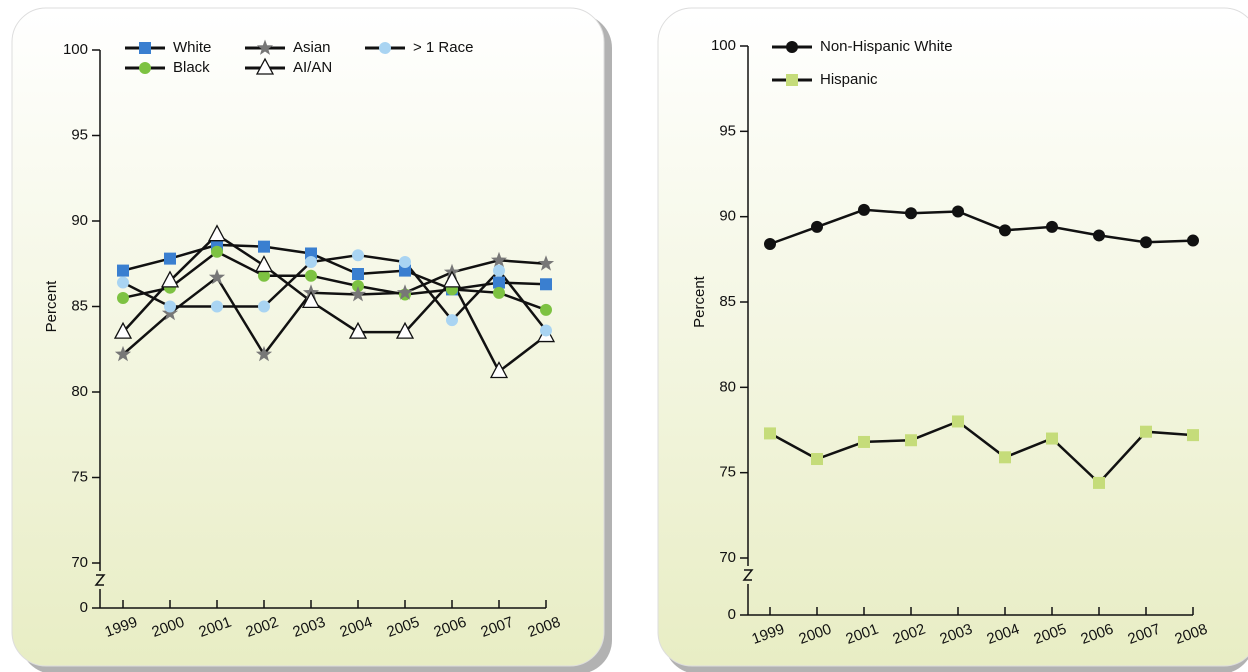 This screenshot has height=672, width=1248. Describe the element at coordinates (443, 47) in the screenshot. I see `legend-label: > 1 Race` at that location.